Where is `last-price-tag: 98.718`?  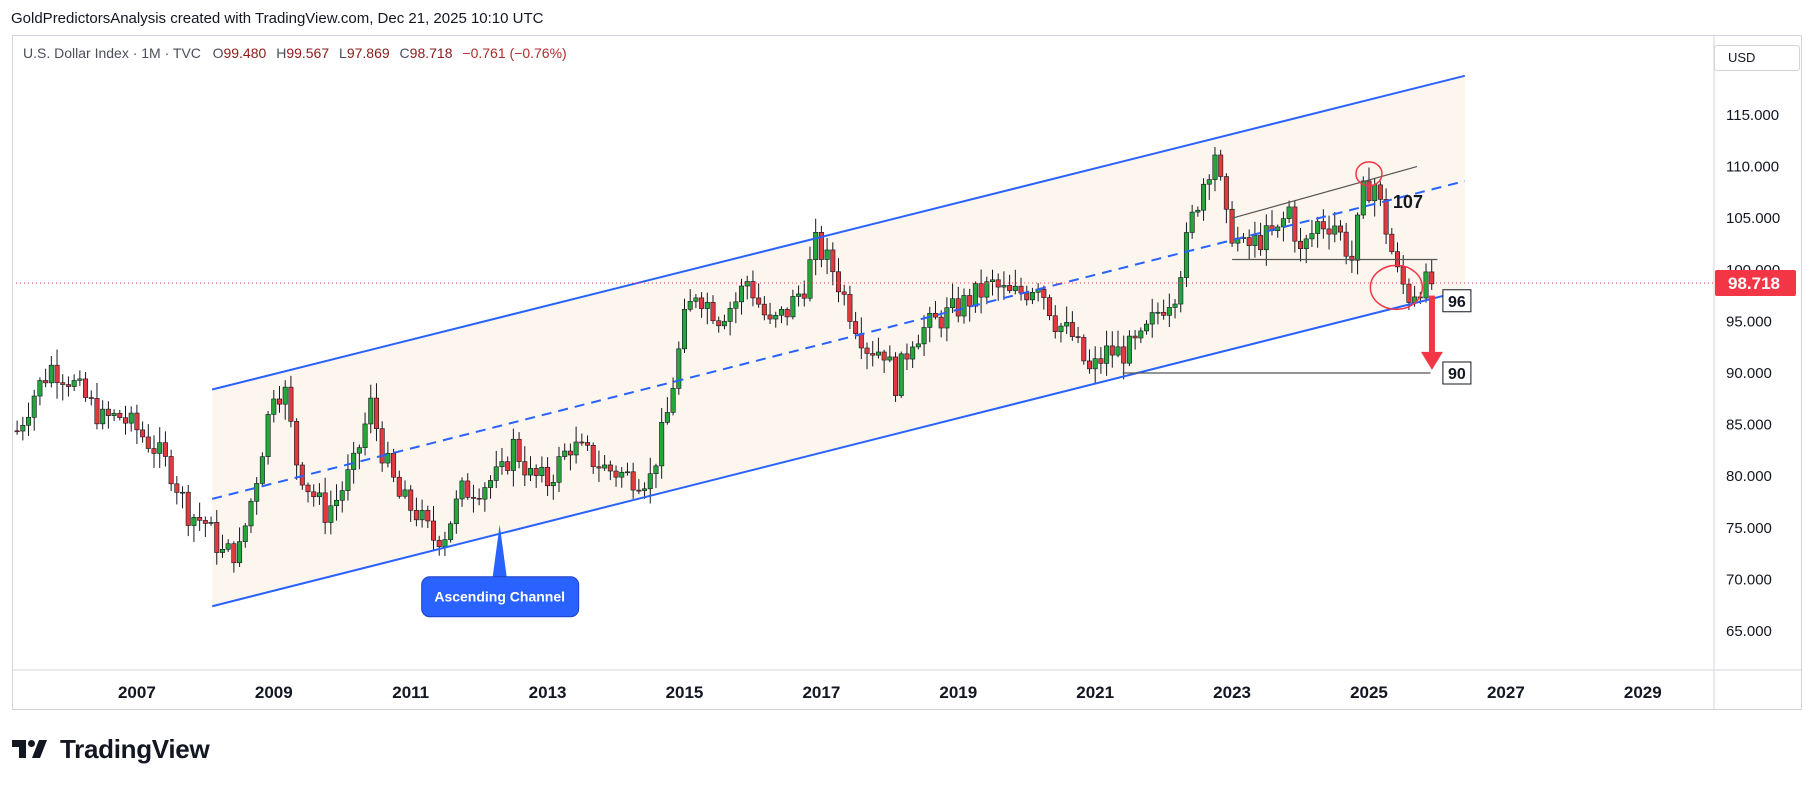
last-price-tag: 98.718 is located at coordinates (1755, 283).